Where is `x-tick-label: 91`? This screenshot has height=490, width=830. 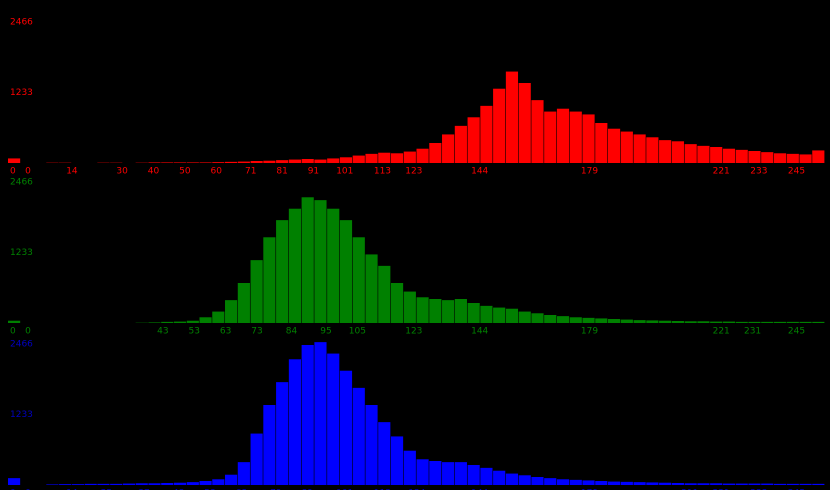
x-tick-label: 91 is located at coordinates (313, 172).